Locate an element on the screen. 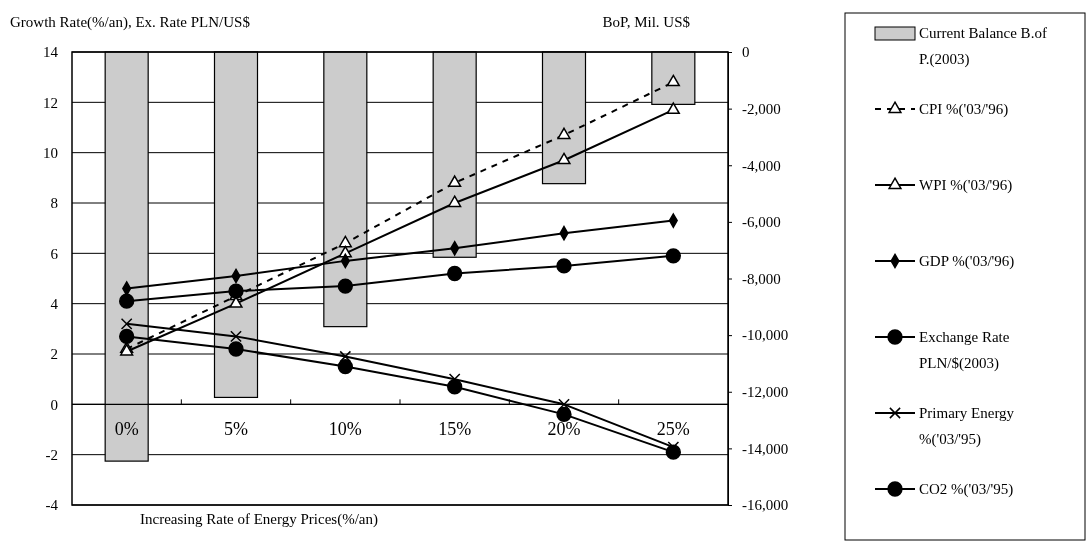  y-tick-label: 0 is located at coordinates (54, 404).